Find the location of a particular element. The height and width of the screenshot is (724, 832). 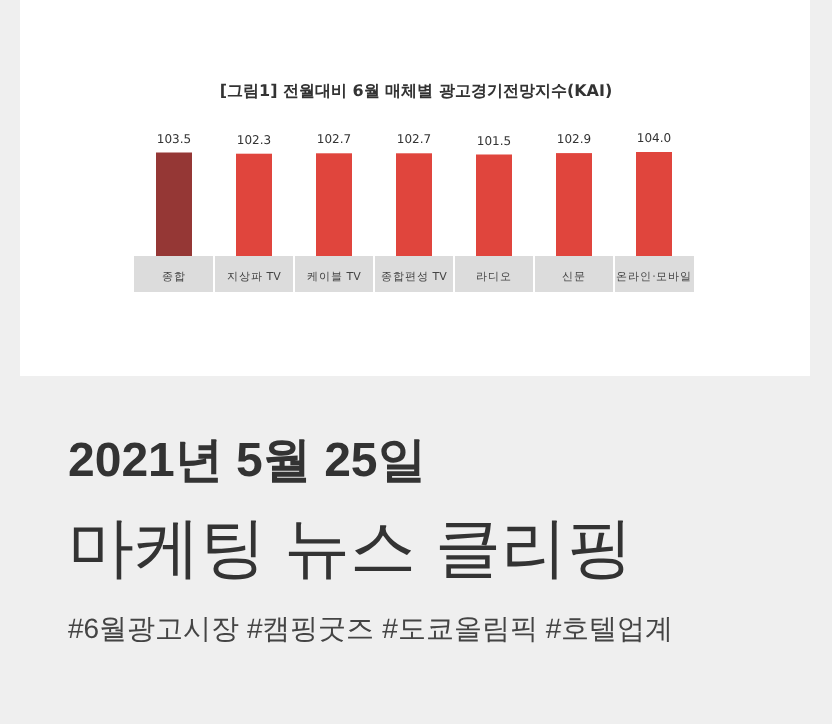

chart-title: [그림1] 전월대비 6월 매체별 광고경기전망지수(KAI) is located at coordinates (416, 91).